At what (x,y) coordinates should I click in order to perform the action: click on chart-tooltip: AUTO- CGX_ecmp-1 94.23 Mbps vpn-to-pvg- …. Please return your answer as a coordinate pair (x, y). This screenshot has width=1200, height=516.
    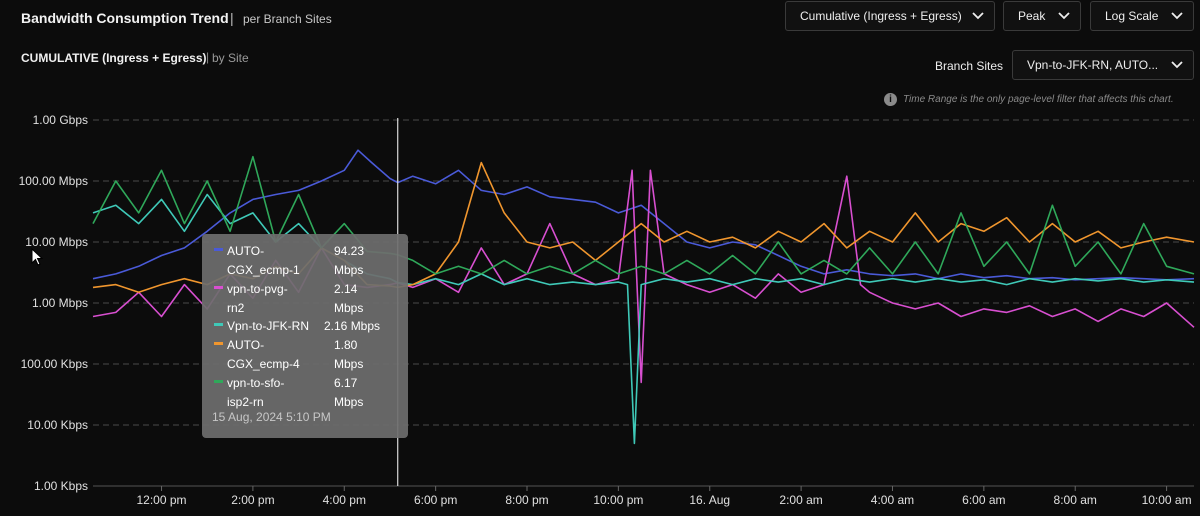
    Looking at the image, I should click on (305, 336).